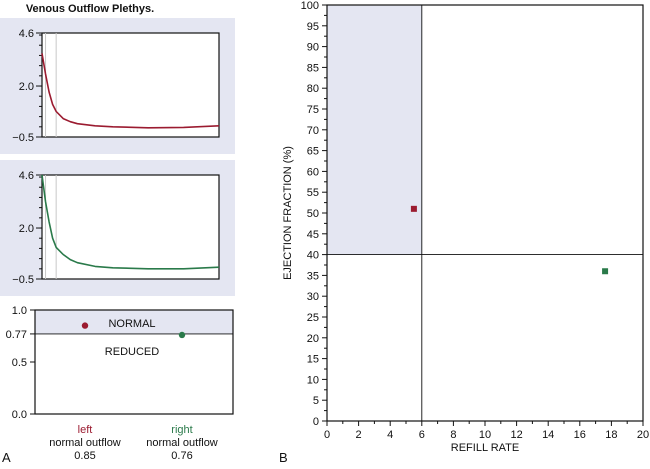  I want to click on y-tick-label: 30, so click(313, 297).